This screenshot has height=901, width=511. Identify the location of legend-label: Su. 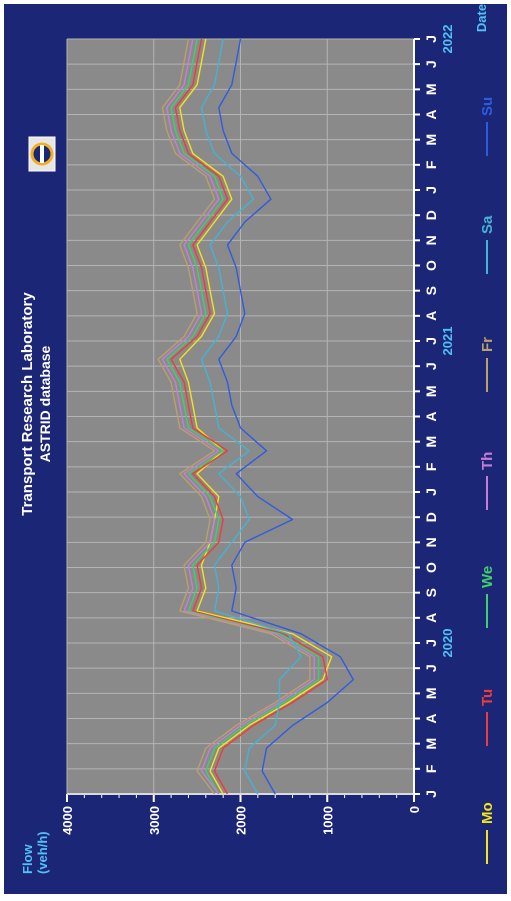
(487, 106).